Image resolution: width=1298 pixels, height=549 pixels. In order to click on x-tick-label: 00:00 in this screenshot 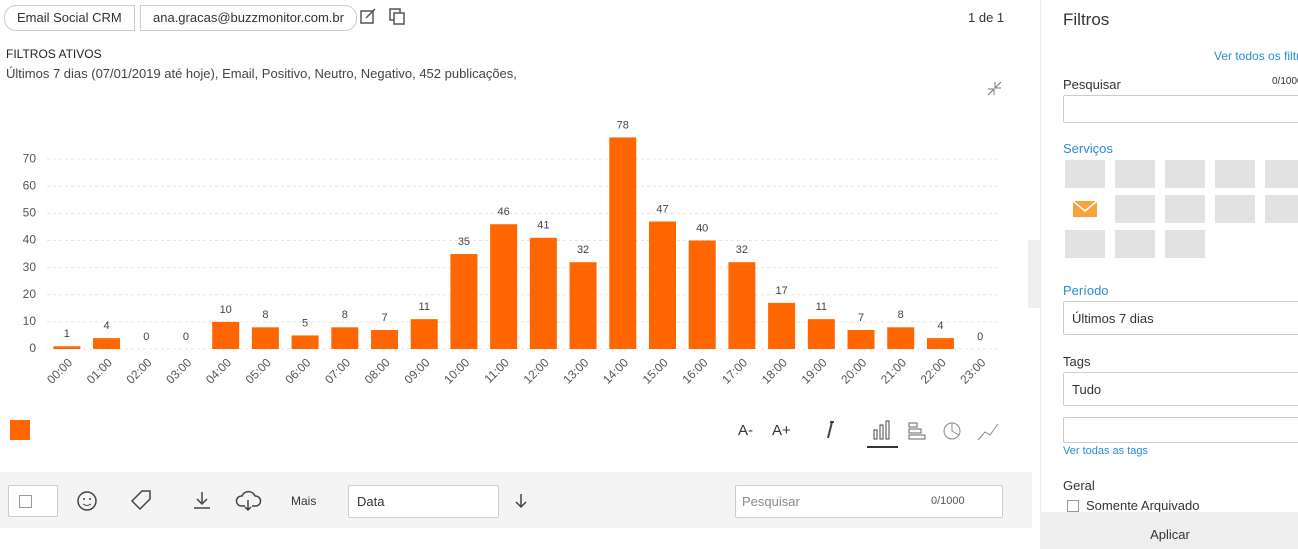, I will do `click(59, 370)`.